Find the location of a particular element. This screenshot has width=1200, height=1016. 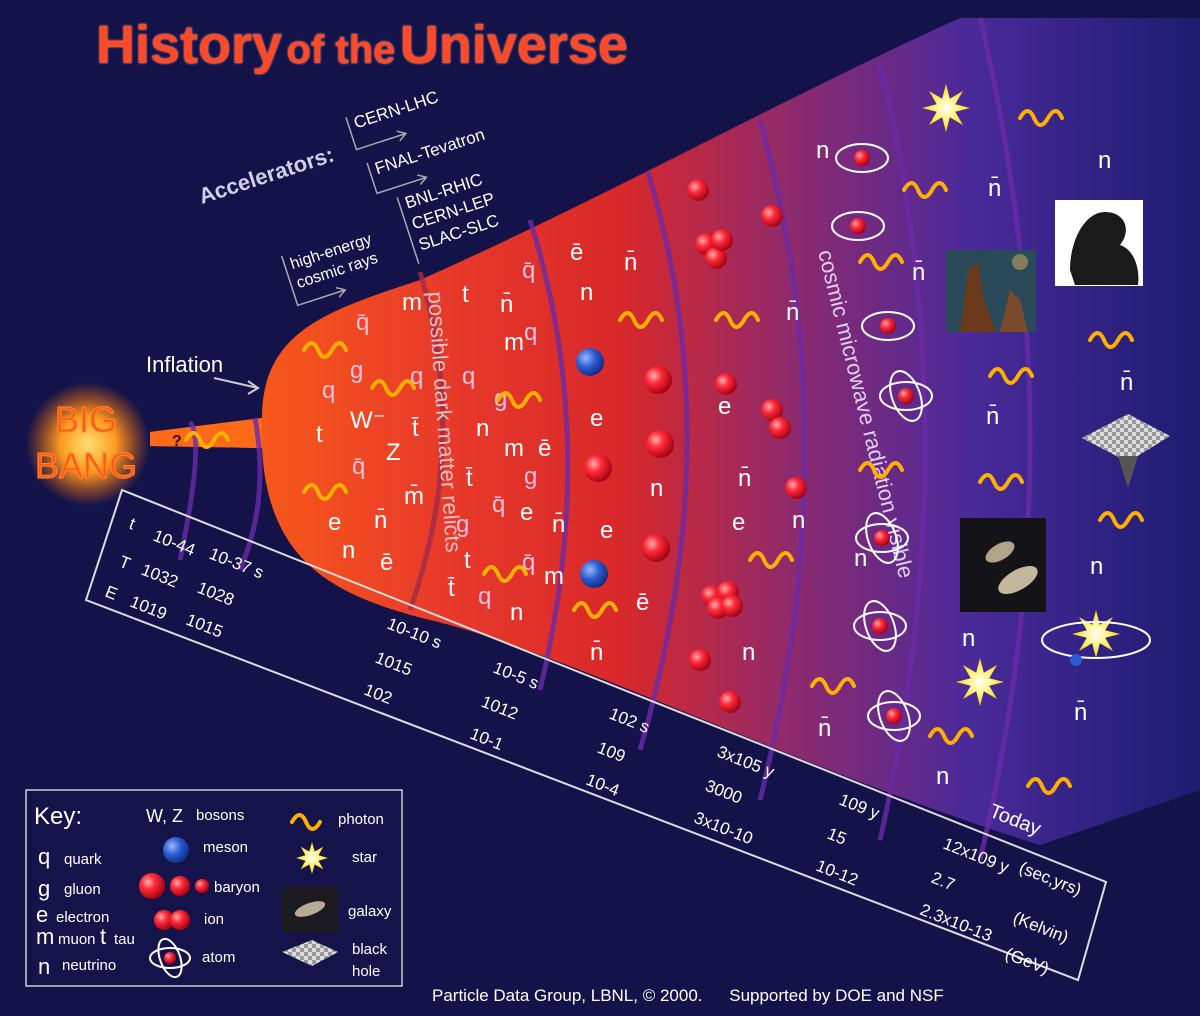

legend-label: bosons is located at coordinates (220, 815).